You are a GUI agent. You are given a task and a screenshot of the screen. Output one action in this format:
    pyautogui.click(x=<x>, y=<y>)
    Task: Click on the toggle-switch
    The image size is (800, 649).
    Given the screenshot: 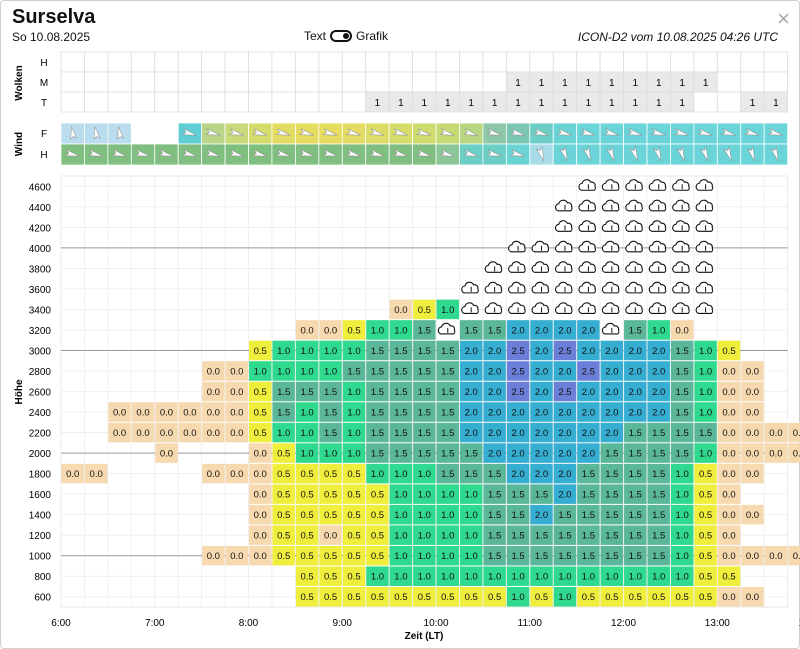 What is the action you would take?
    pyautogui.click(x=341, y=36)
    